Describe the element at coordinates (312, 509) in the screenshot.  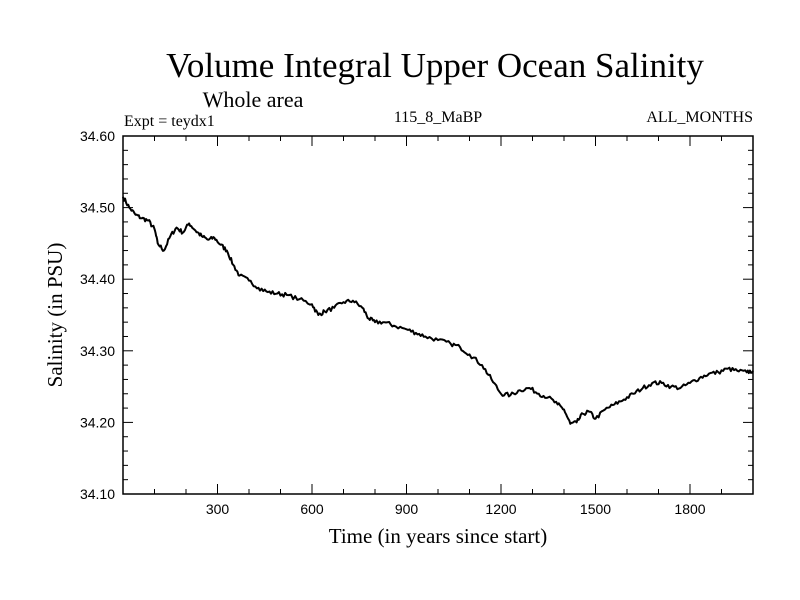
I see `x-tick-label: 600` at that location.